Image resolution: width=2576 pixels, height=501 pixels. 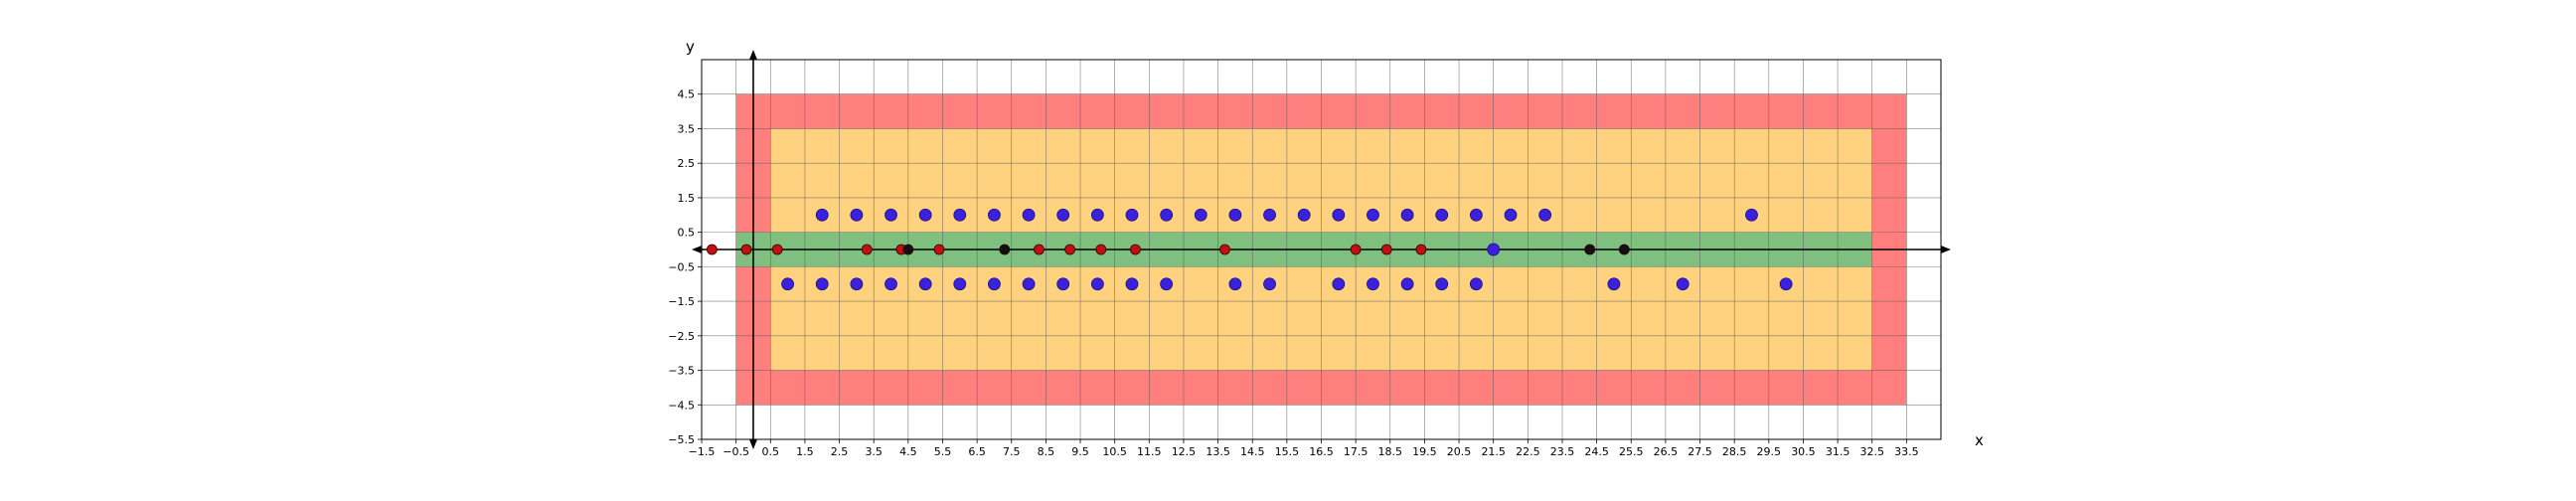 What do you see at coordinates (1871, 451) in the screenshot?
I see `x-tick-label: 32.5` at bounding box center [1871, 451].